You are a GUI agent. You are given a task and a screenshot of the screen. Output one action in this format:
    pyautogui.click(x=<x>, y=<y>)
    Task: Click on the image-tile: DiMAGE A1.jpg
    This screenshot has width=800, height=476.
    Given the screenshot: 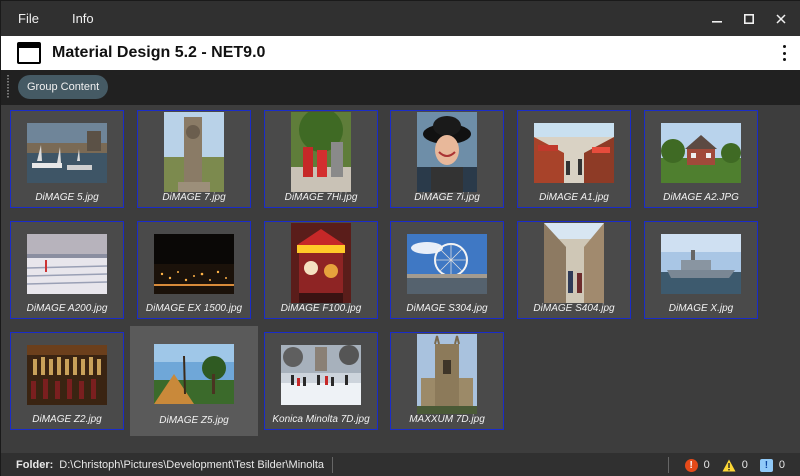 What is the action you would take?
    pyautogui.click(x=574, y=159)
    